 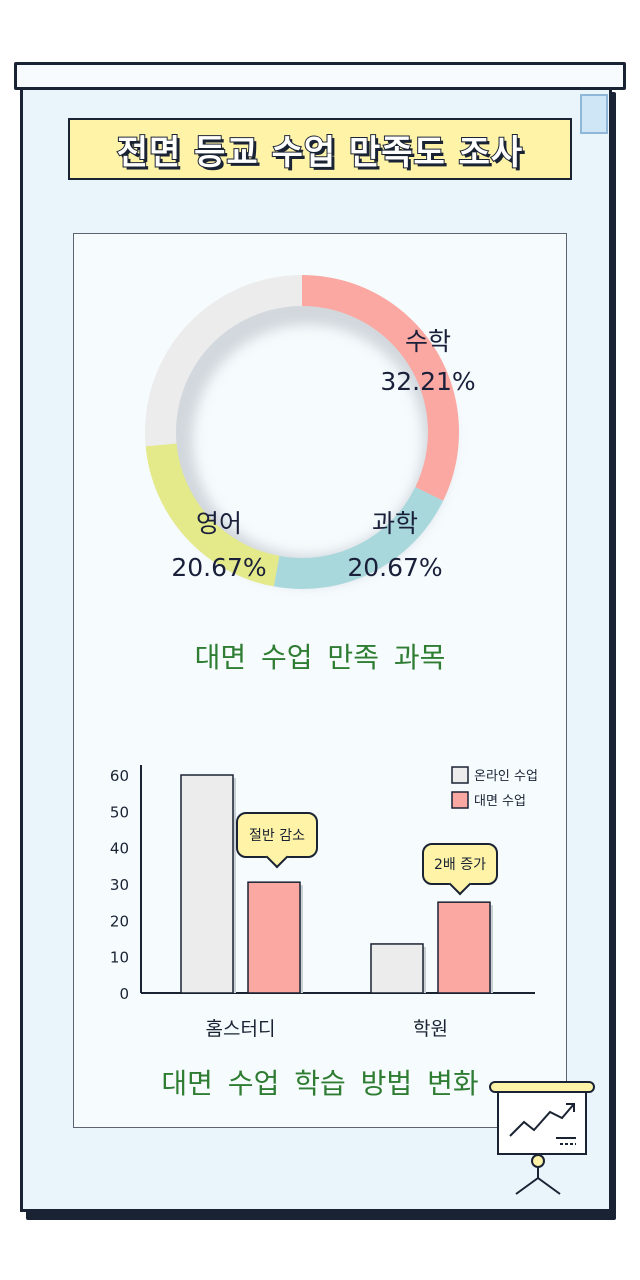 What do you see at coordinates (119, 776) in the screenshot?
I see `y-tick-label: 60` at bounding box center [119, 776].